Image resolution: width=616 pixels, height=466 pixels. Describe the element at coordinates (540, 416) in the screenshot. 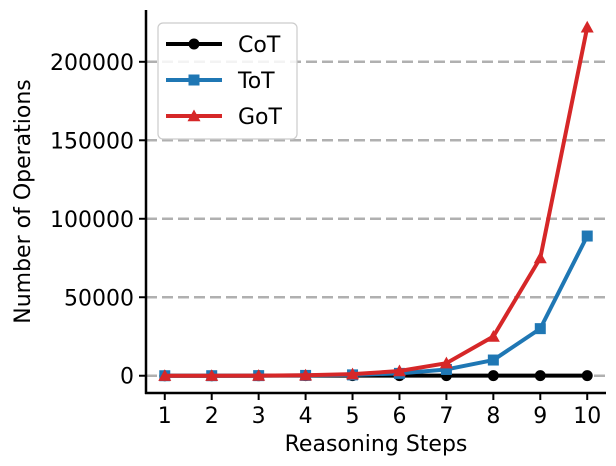

I see `x-tick-label: 9` at that location.